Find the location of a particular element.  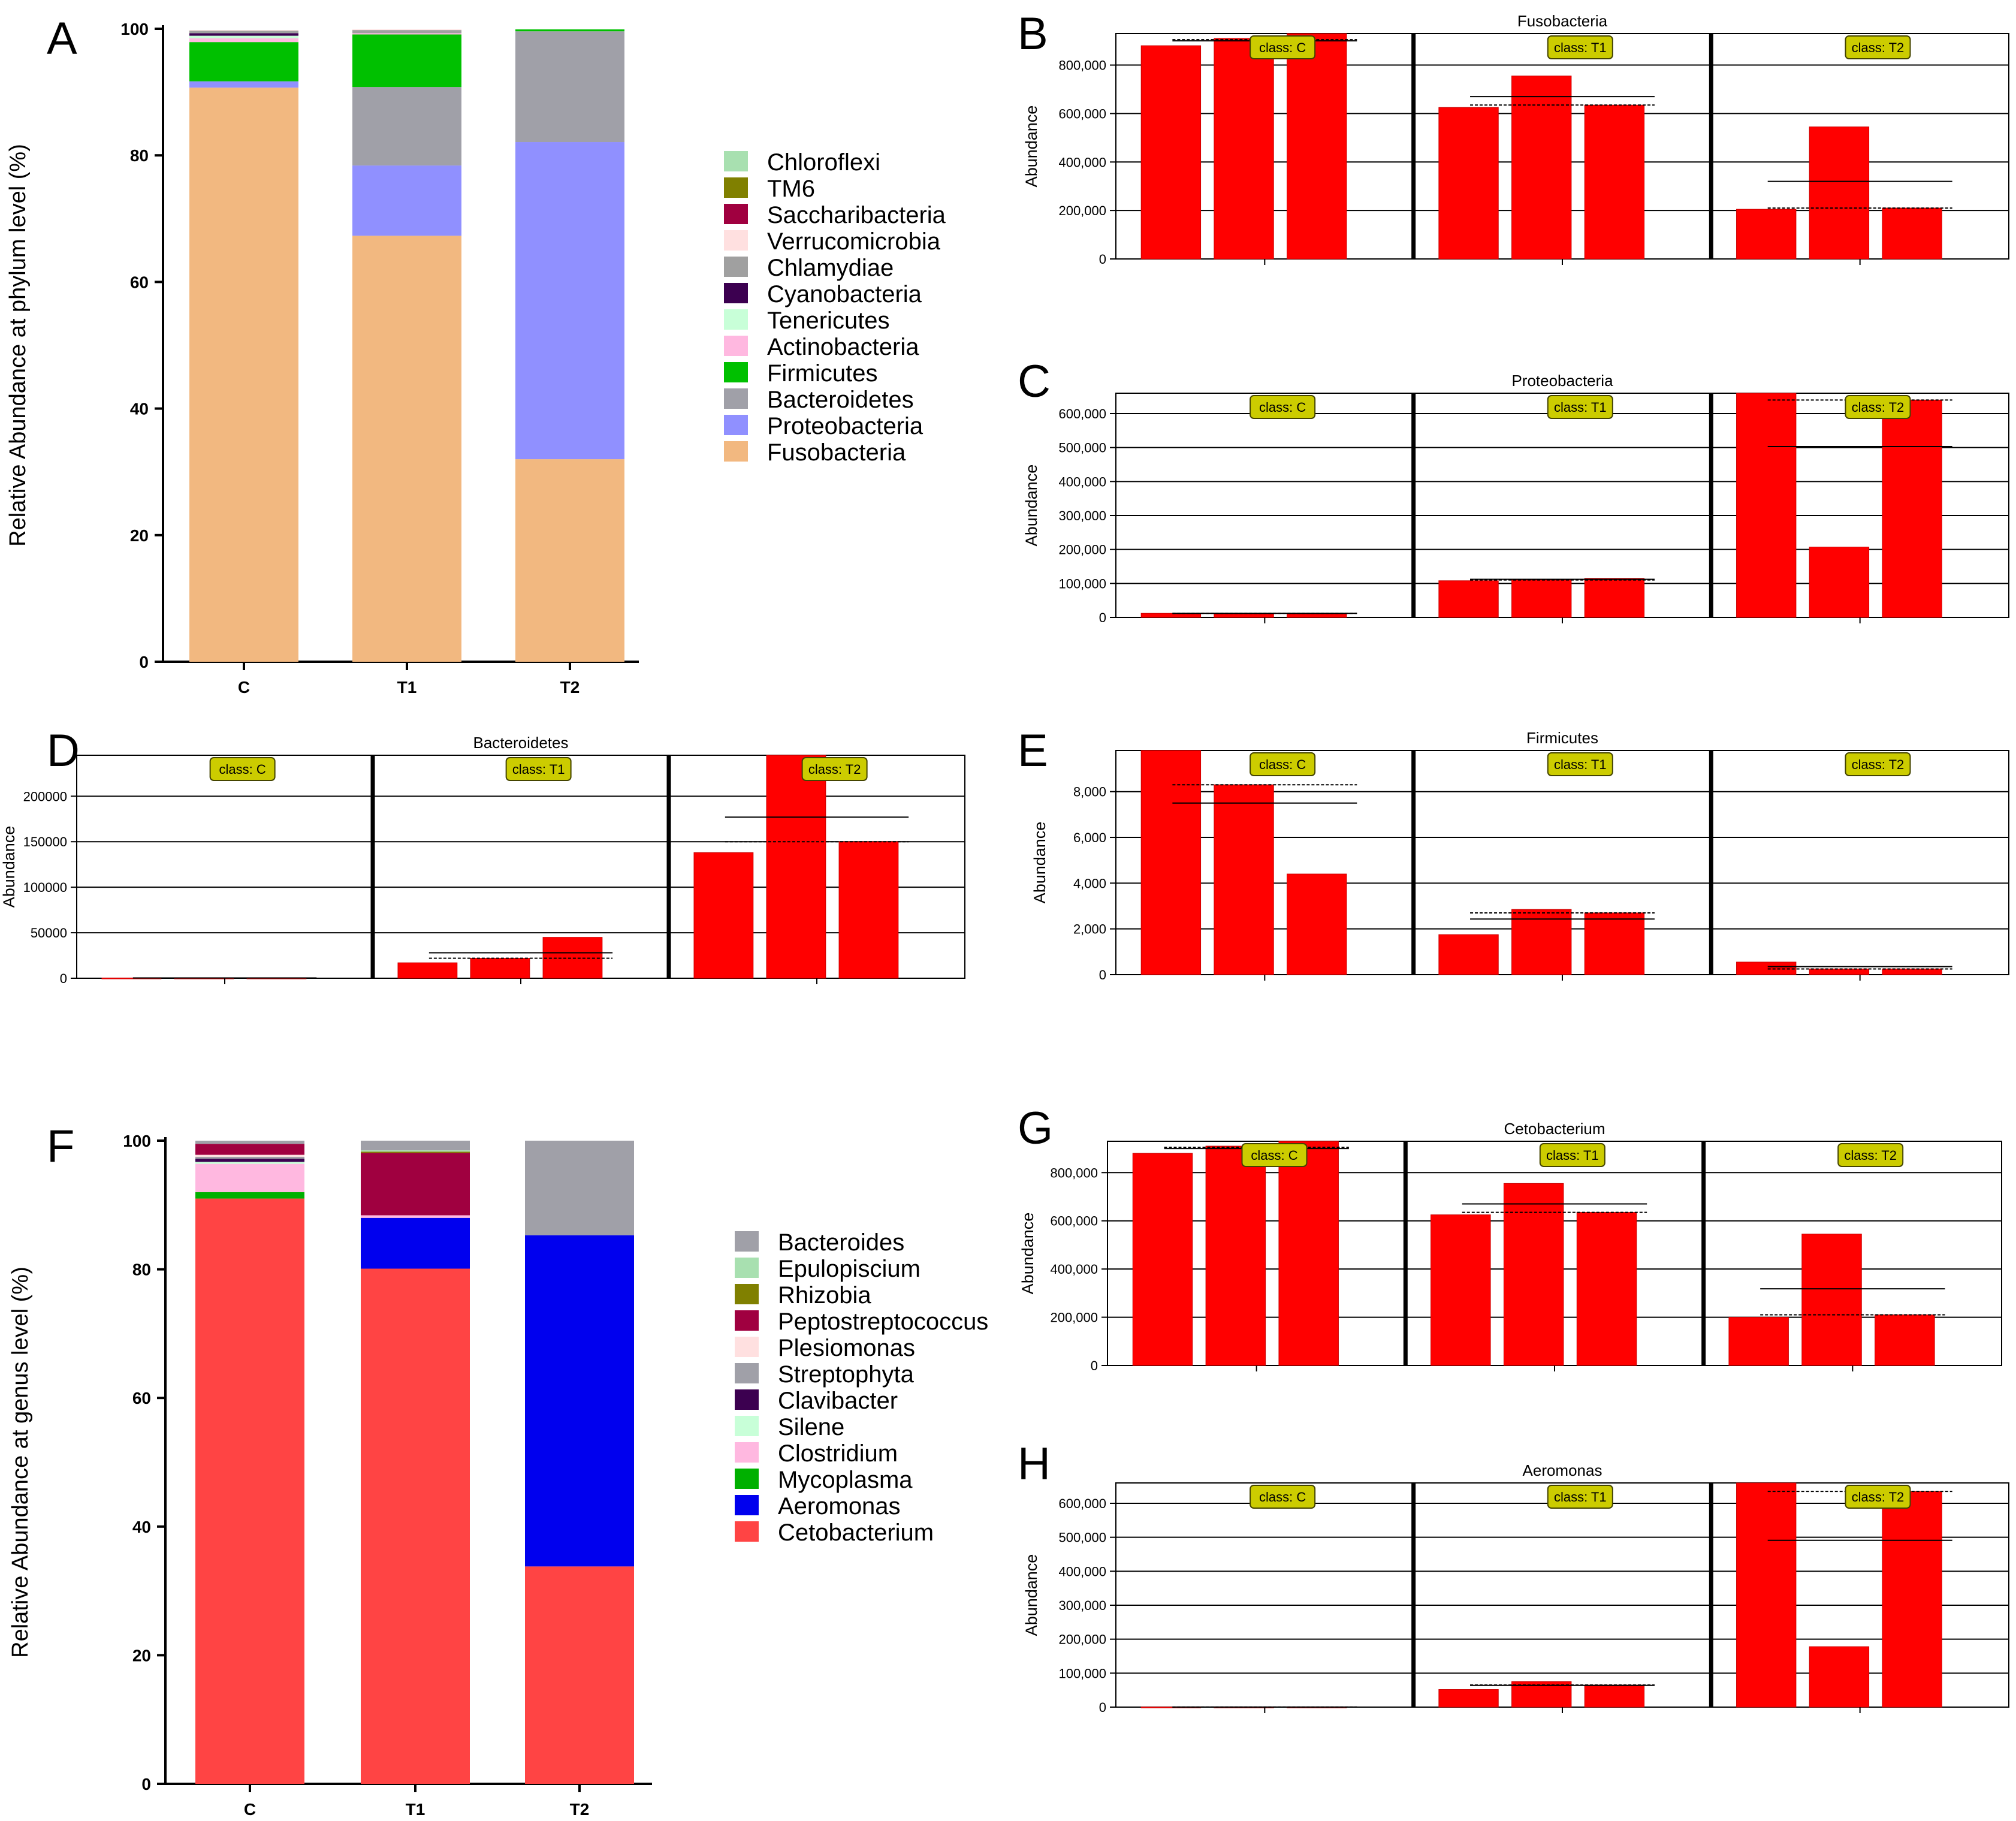

y-tick-label: 40 is located at coordinates (141, 1527).